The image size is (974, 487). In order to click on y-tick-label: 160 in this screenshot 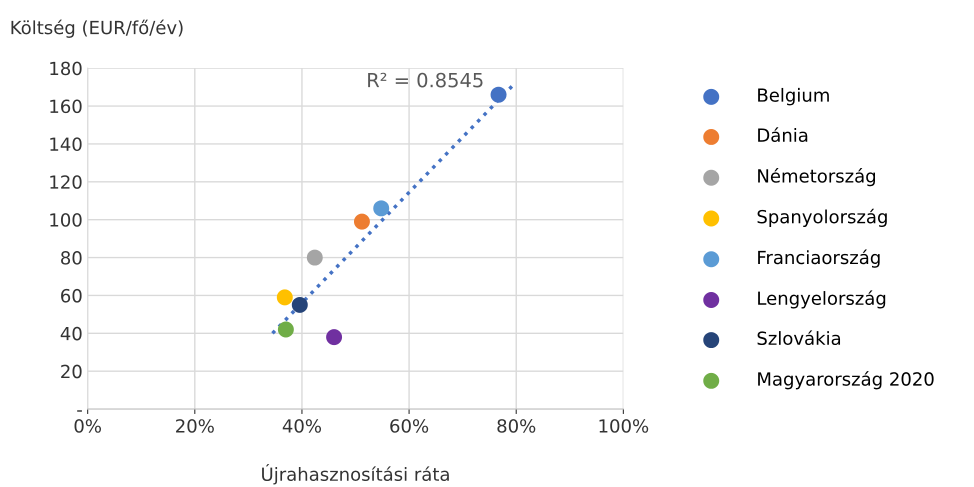, I will do `click(66, 107)`.